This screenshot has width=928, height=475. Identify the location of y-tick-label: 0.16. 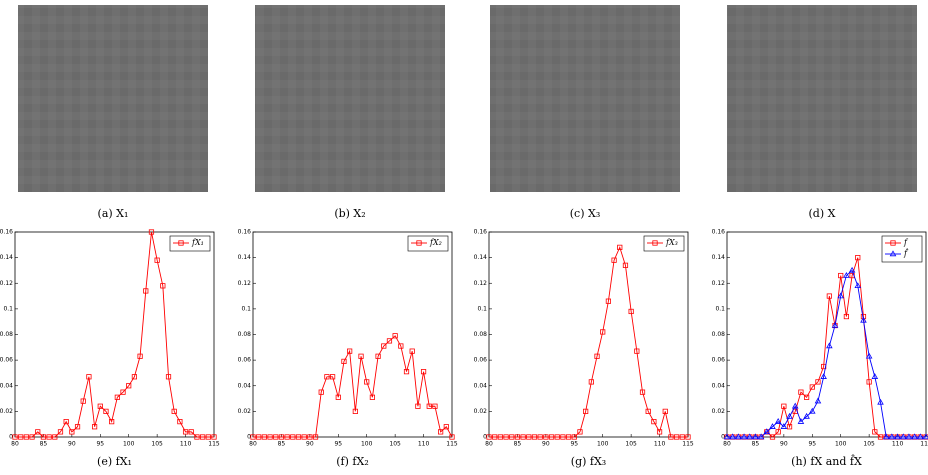
(6, 232).